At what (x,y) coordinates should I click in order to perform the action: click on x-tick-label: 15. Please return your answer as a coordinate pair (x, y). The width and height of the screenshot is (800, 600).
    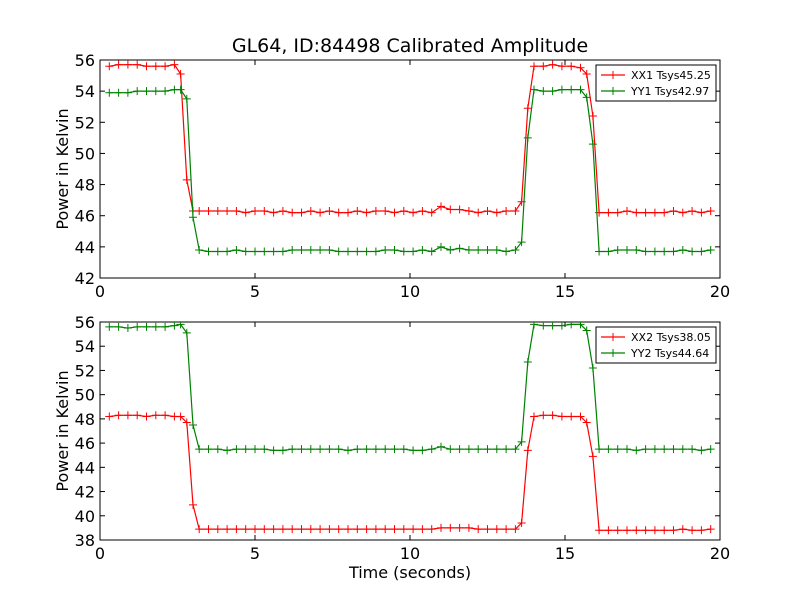
    Looking at the image, I should click on (565, 553).